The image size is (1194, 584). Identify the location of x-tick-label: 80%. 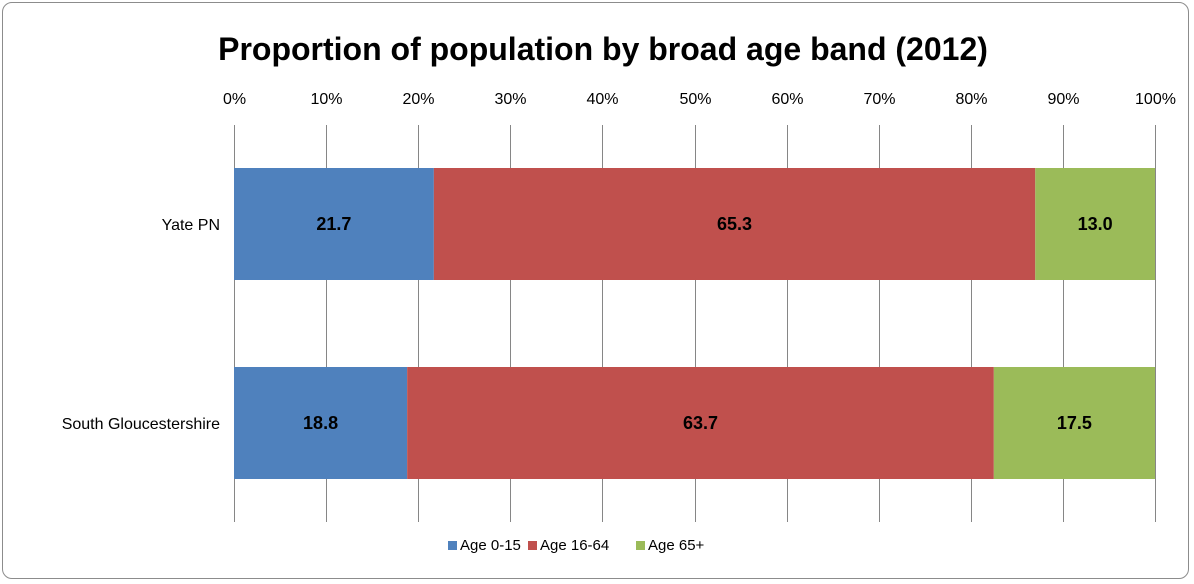
(971, 99).